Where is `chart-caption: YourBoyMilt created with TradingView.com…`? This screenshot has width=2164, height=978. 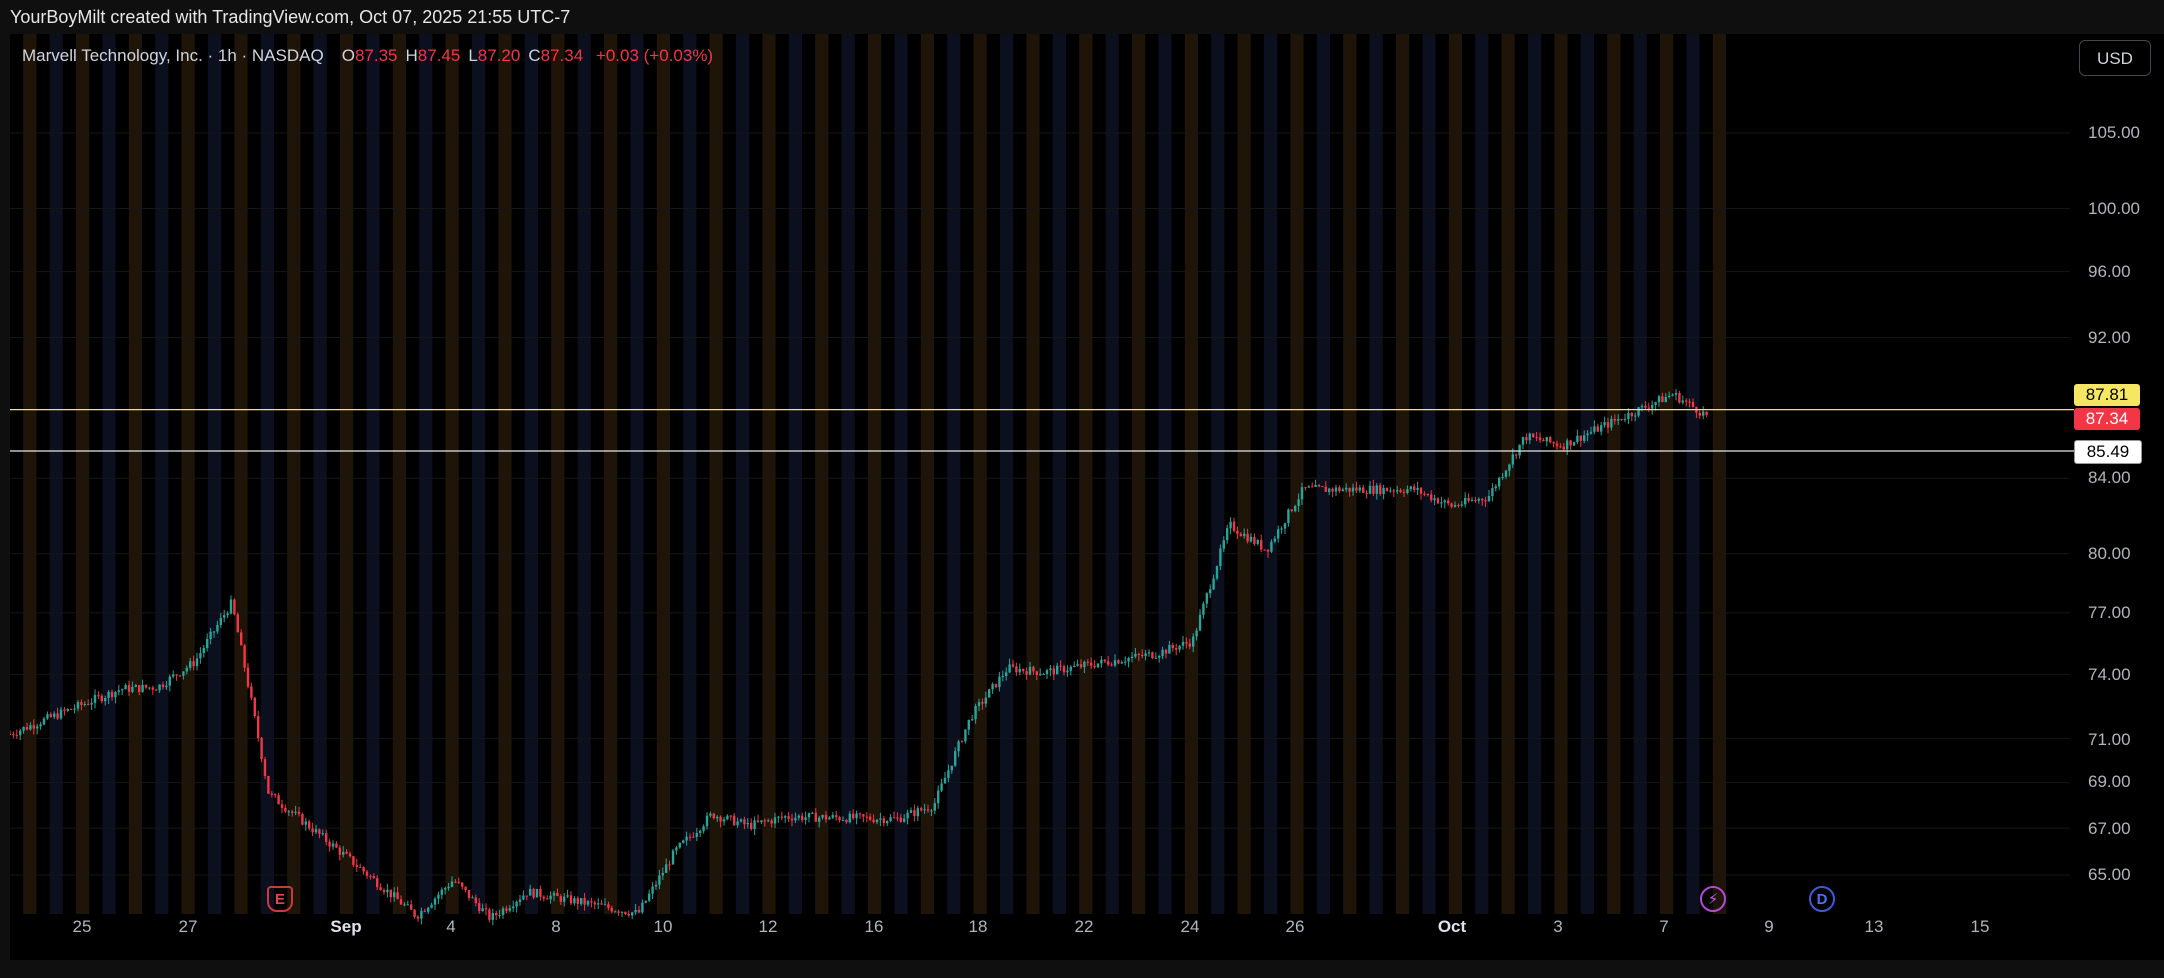 chart-caption: YourBoyMilt created with TradingView.com… is located at coordinates (290, 17).